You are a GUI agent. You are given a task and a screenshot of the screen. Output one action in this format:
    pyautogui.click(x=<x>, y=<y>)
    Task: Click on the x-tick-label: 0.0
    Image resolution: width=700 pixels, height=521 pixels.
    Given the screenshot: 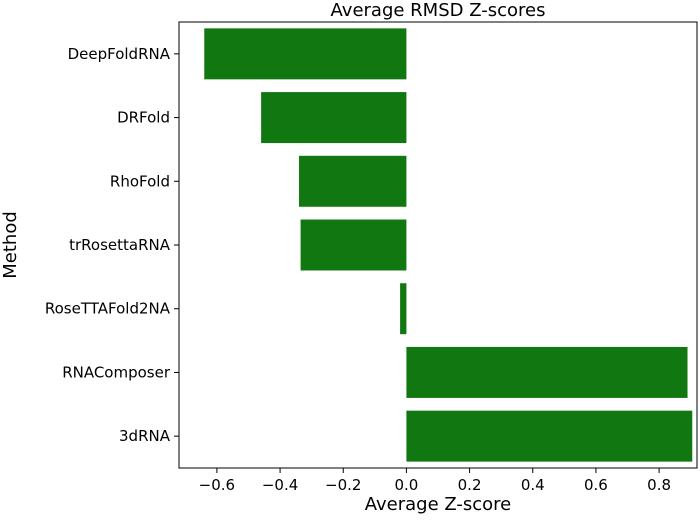 What is the action you would take?
    pyautogui.click(x=406, y=485)
    